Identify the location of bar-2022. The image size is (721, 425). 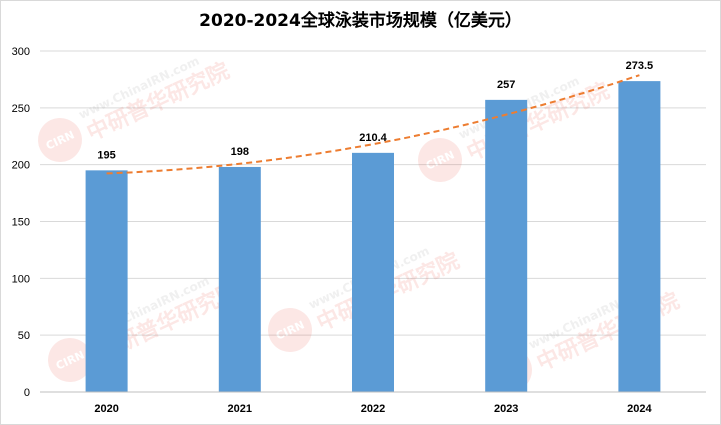
(373, 272).